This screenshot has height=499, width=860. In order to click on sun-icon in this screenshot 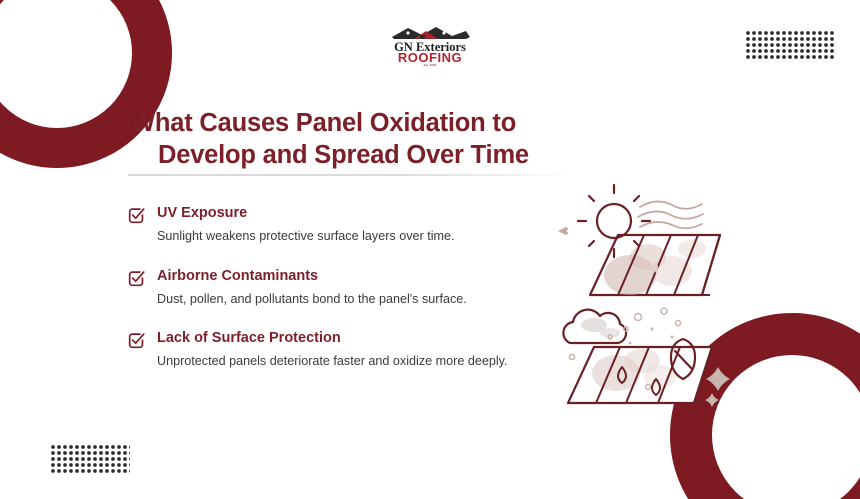, I will do `click(614, 221)`.